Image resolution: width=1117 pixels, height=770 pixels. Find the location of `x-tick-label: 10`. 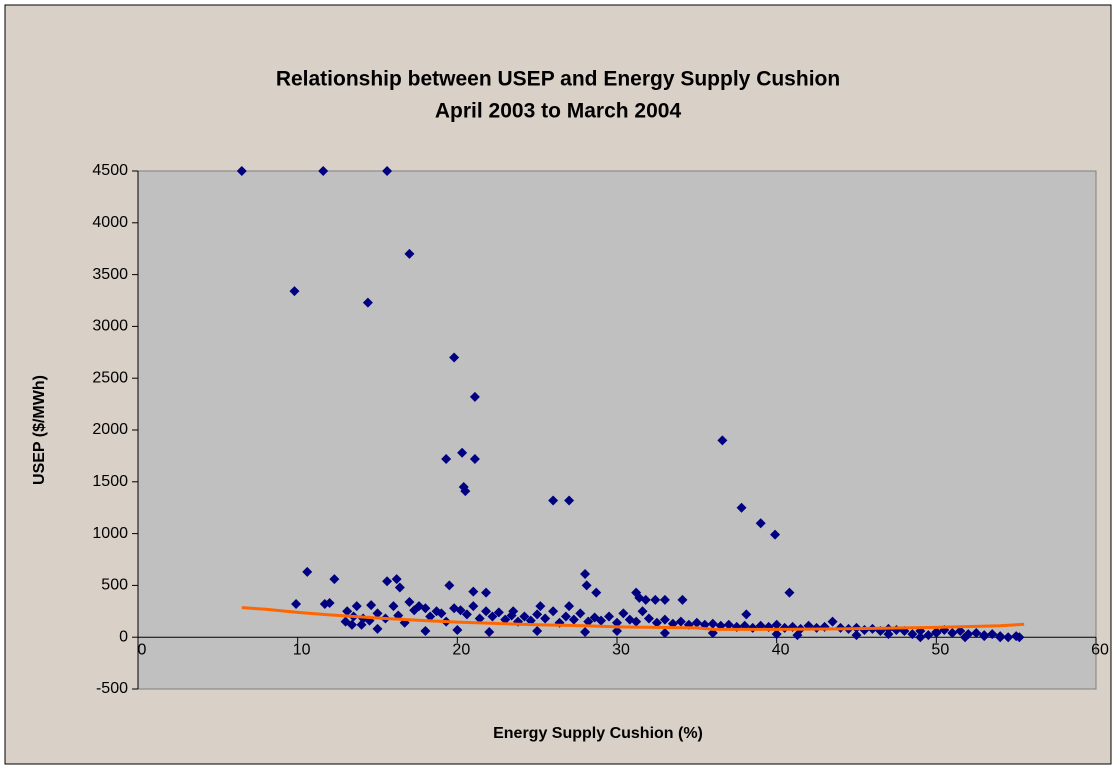

x-tick-label: 10 is located at coordinates (302, 649).